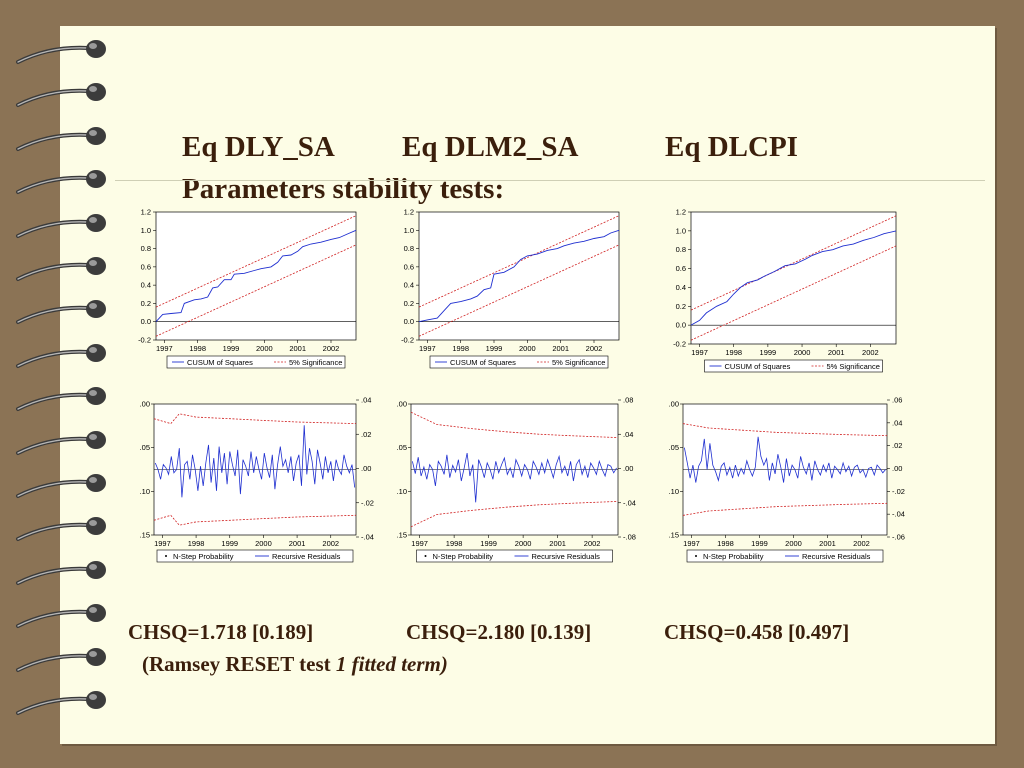 The width and height of the screenshot is (1024, 768). Describe the element at coordinates (628, 400) in the screenshot. I see `right-tick-label: .08` at that location.